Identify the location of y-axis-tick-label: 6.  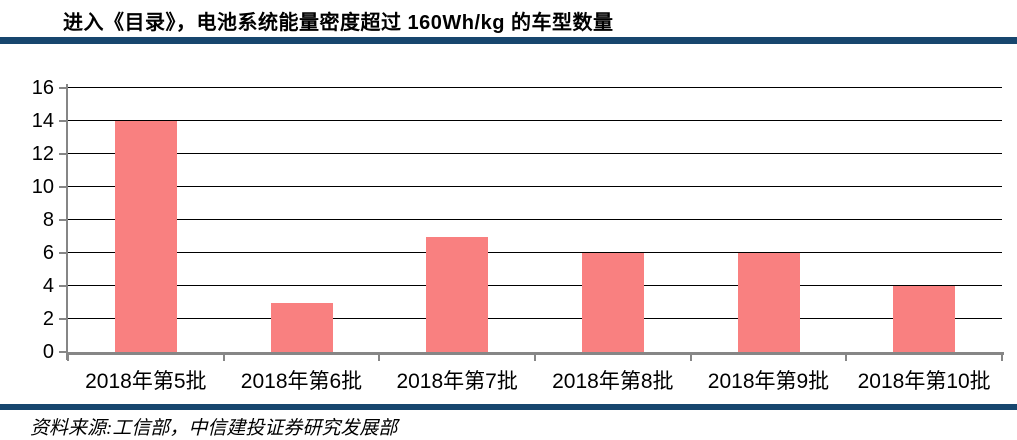
(48, 253).